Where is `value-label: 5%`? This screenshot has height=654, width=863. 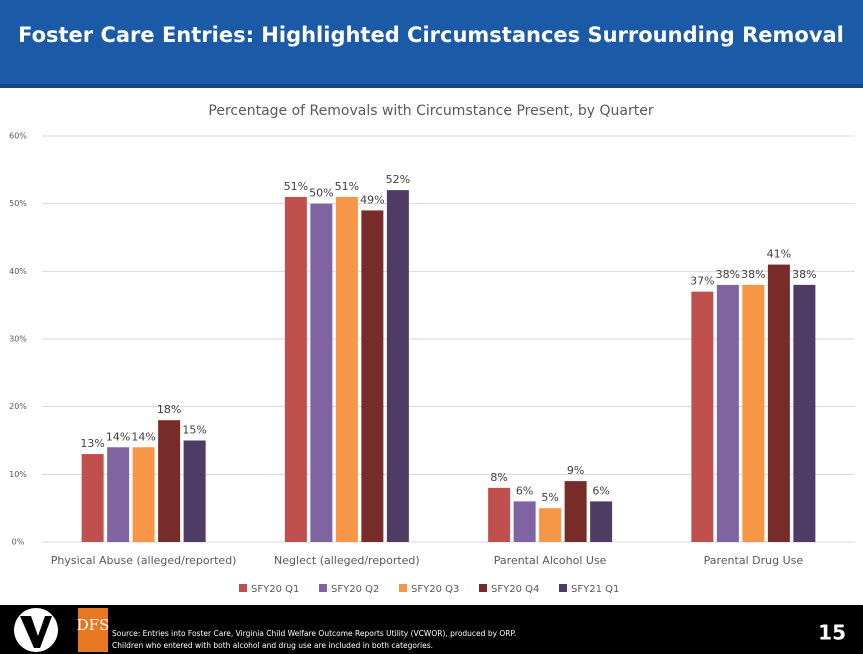
value-label: 5% is located at coordinates (549, 497).